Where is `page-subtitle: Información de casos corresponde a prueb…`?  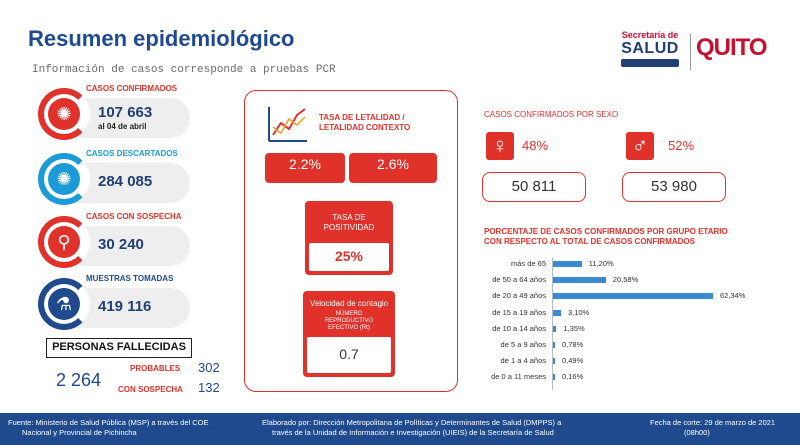 page-subtitle: Información de casos corresponde a prueb… is located at coordinates (184, 70).